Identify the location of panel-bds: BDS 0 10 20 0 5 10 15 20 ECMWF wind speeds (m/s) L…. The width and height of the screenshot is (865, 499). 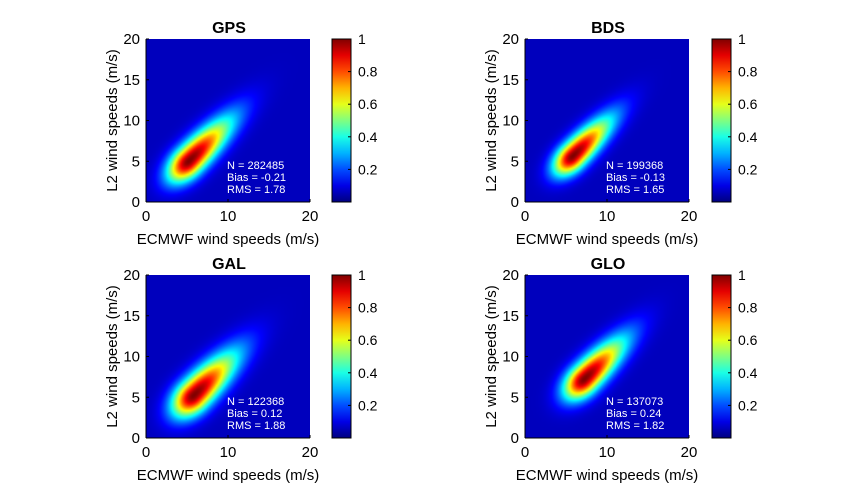
(620, 134).